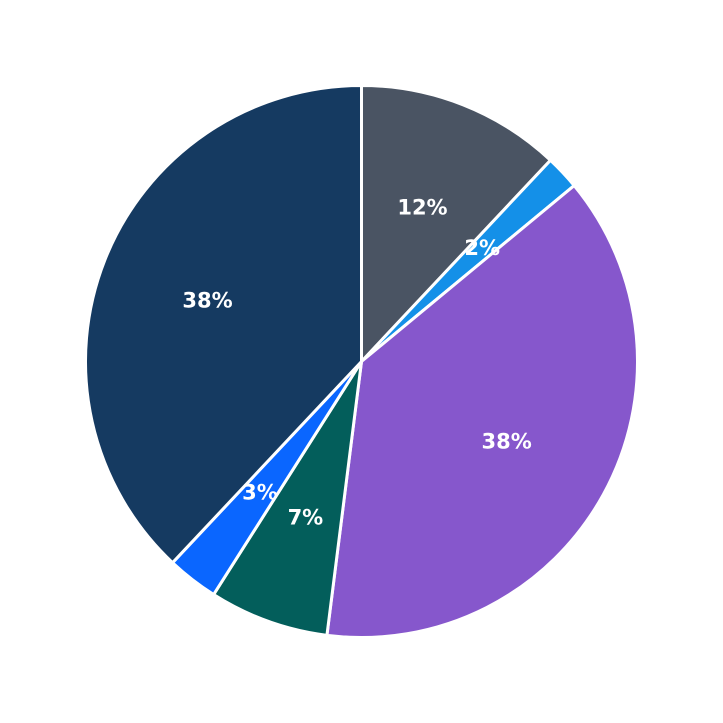 The height and width of the screenshot is (723, 723). Describe the element at coordinates (306, 517) in the screenshot. I see `pie-slice-label-3: 7%` at that location.